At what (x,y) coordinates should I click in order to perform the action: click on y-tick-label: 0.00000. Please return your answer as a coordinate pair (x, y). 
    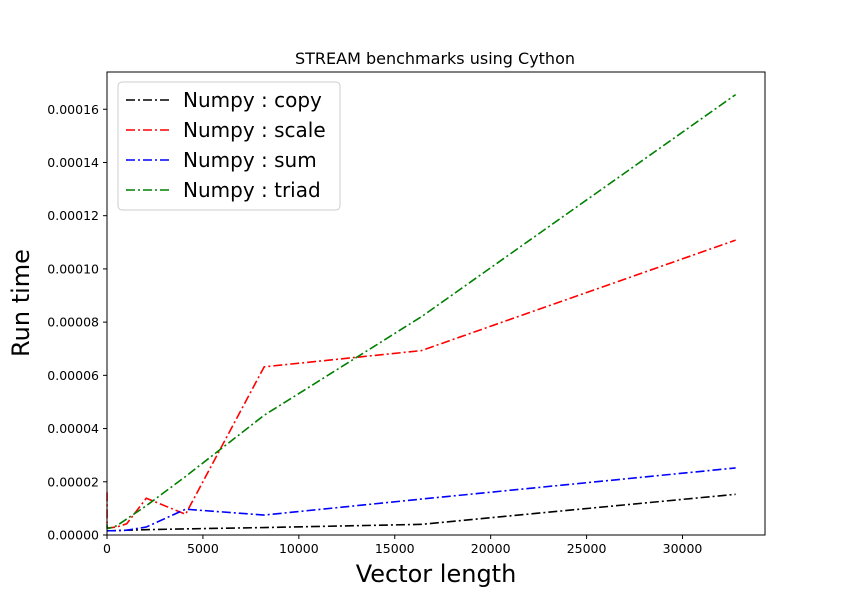
    Looking at the image, I should click on (73, 535).